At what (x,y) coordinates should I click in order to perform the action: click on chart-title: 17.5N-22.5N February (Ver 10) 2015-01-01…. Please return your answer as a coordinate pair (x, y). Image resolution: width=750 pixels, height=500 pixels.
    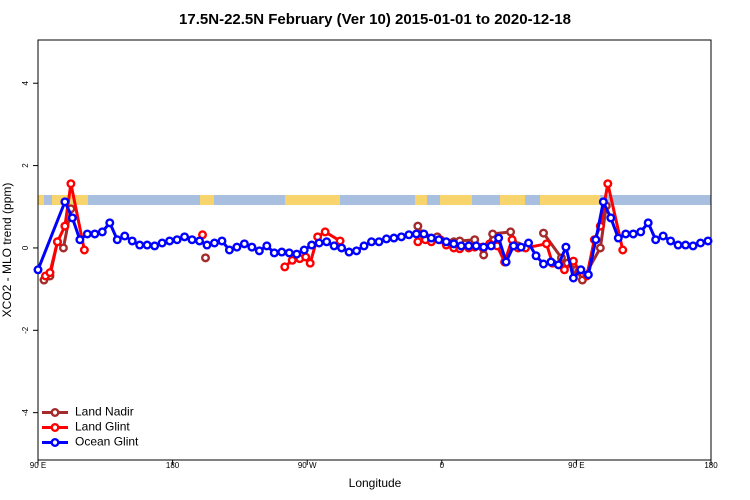
    Looking at the image, I should click on (375, 19).